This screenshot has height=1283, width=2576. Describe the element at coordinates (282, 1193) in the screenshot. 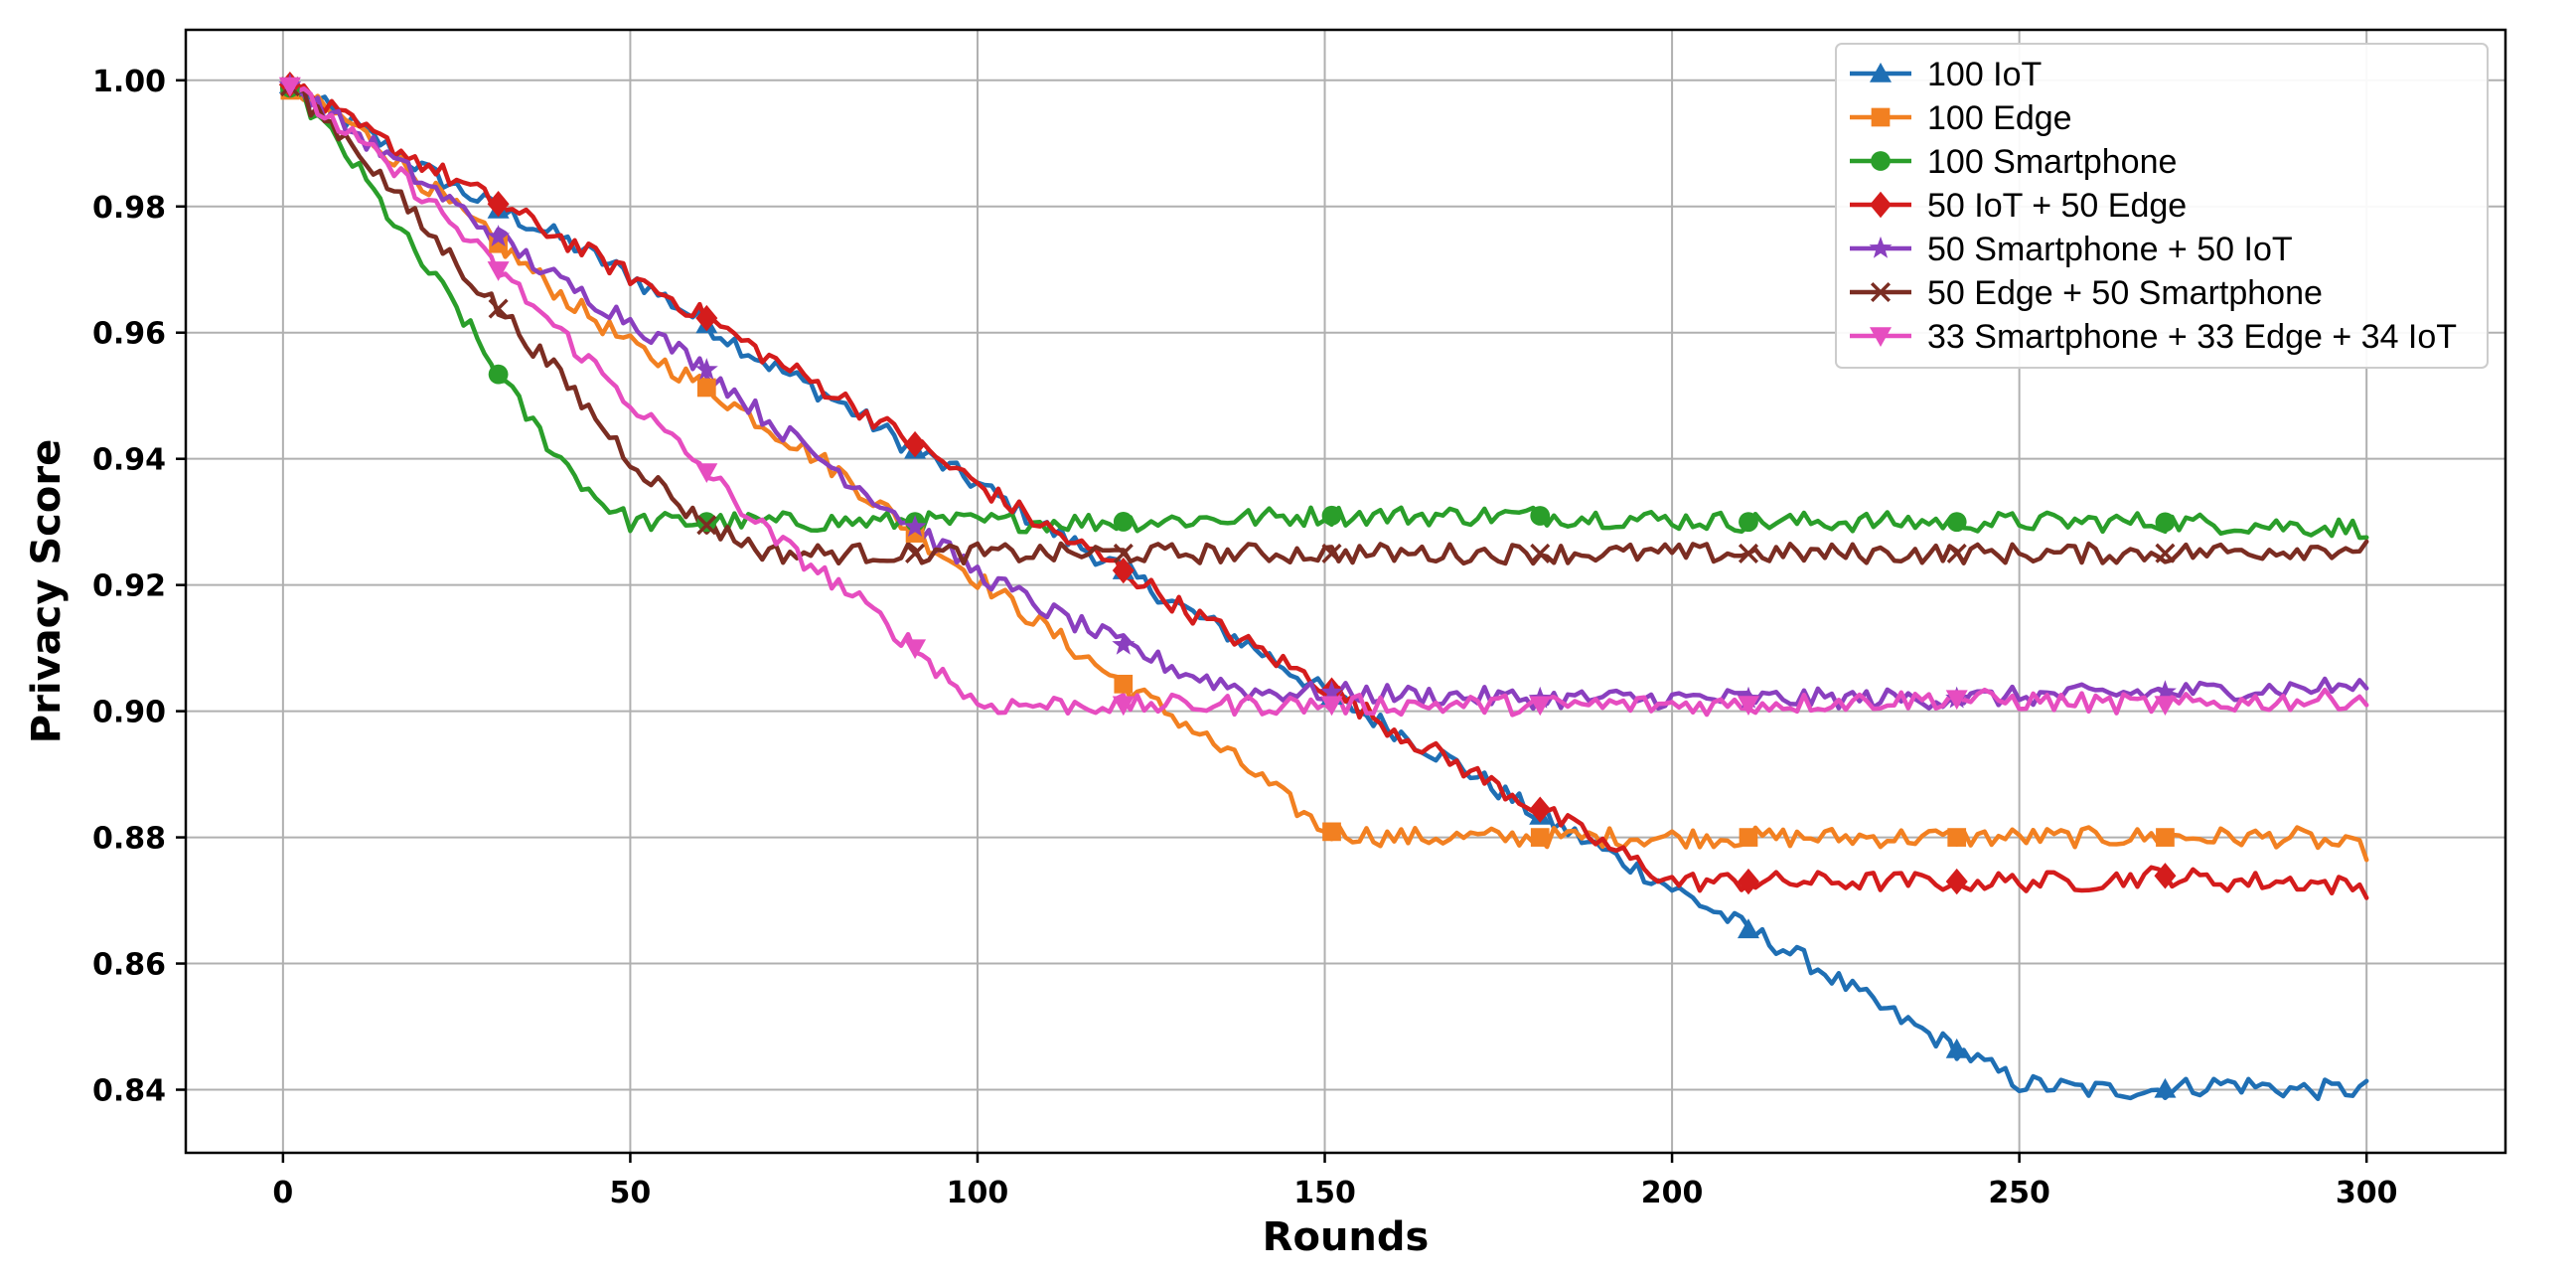

I see `x-tick-label: 0` at that location.